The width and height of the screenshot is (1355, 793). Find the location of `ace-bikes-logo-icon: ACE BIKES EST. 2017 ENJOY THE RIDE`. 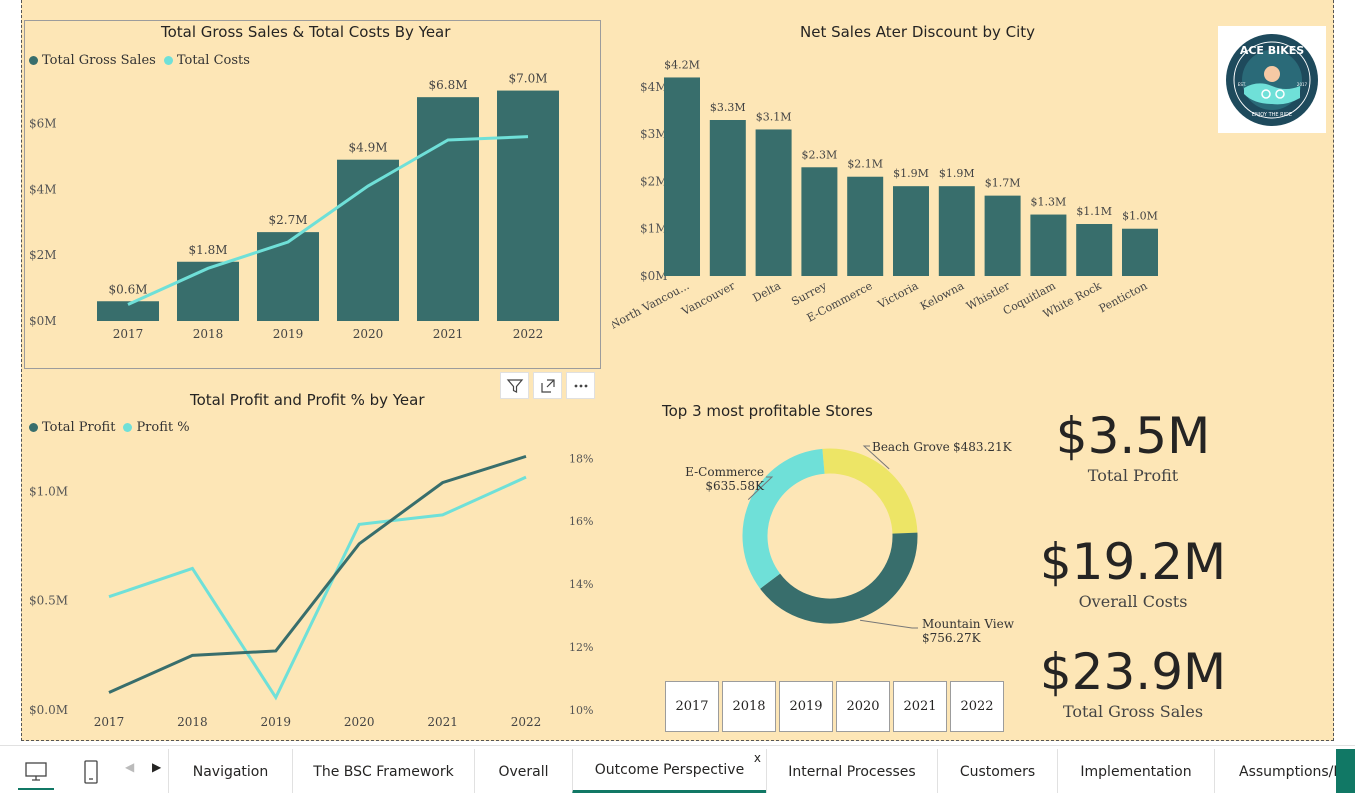

ace-bikes-logo-icon: ACE BIKES EST. 2017 ENJOY THE RIDE is located at coordinates (1272, 79).